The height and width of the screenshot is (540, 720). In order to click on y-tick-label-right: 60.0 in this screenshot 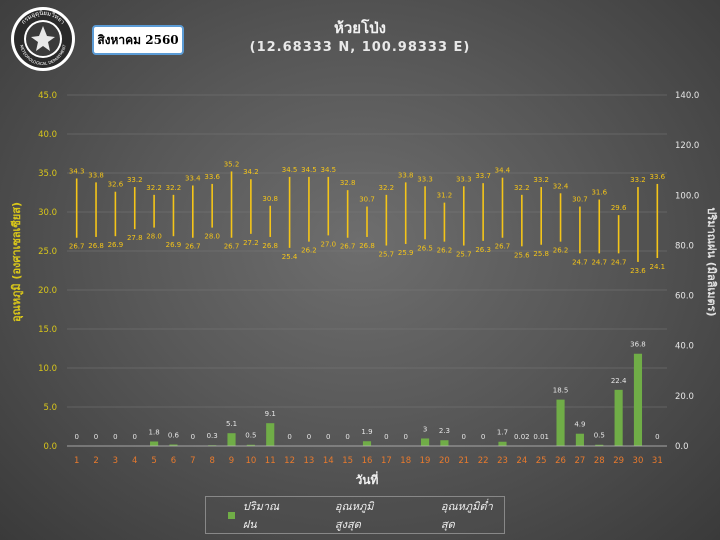, I will do `click(684, 297)`.